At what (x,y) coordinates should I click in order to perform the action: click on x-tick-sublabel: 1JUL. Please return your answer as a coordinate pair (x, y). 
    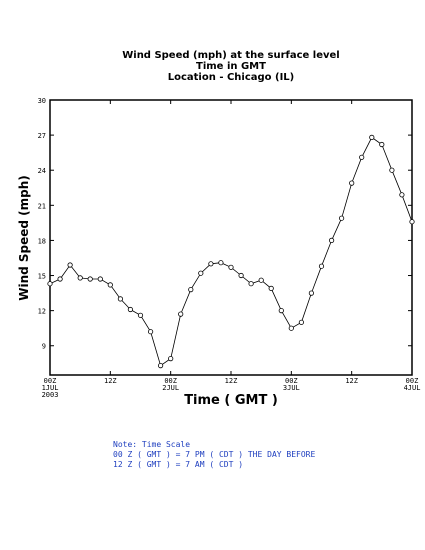
    Looking at the image, I should click on (50, 388).